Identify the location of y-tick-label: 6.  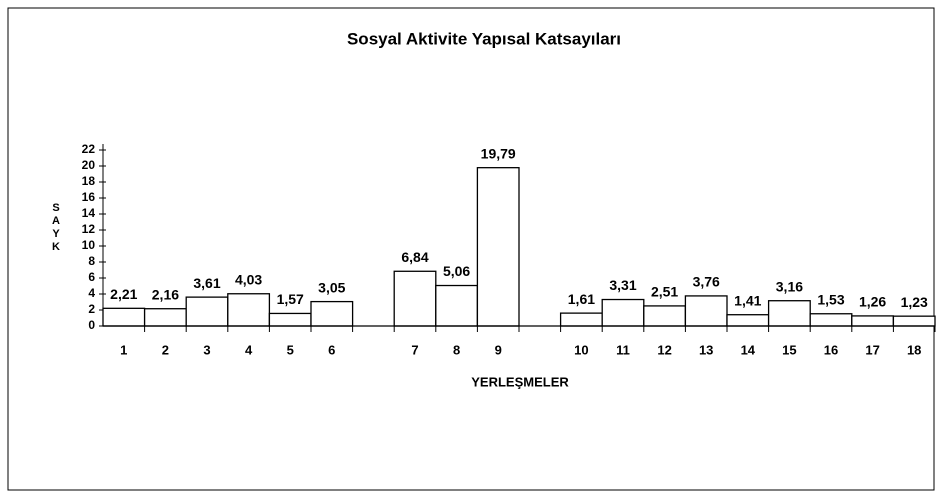
(91, 277).